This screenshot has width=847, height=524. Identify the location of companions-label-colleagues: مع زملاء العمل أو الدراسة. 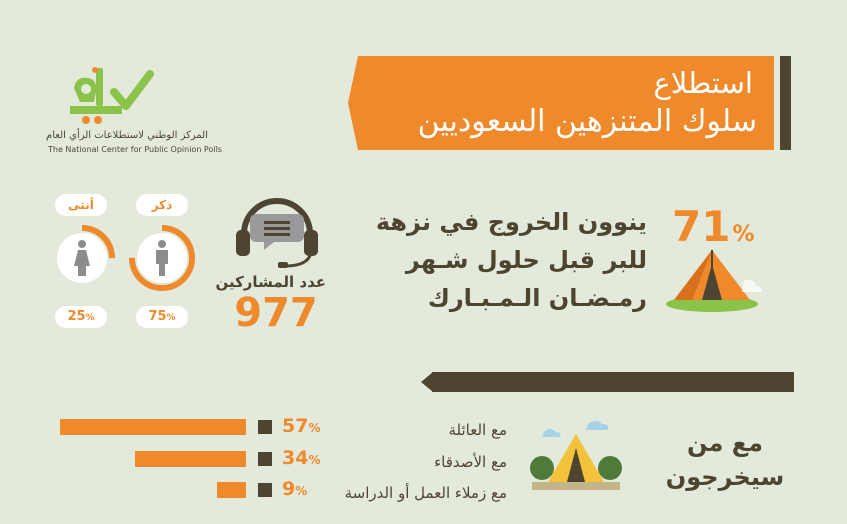
(425, 493).